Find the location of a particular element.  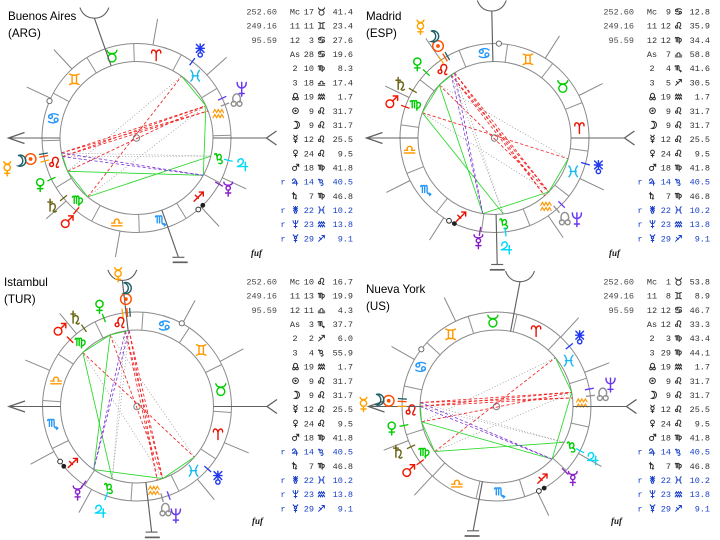

svg-text: 16.7 is located at coordinates (343, 283).